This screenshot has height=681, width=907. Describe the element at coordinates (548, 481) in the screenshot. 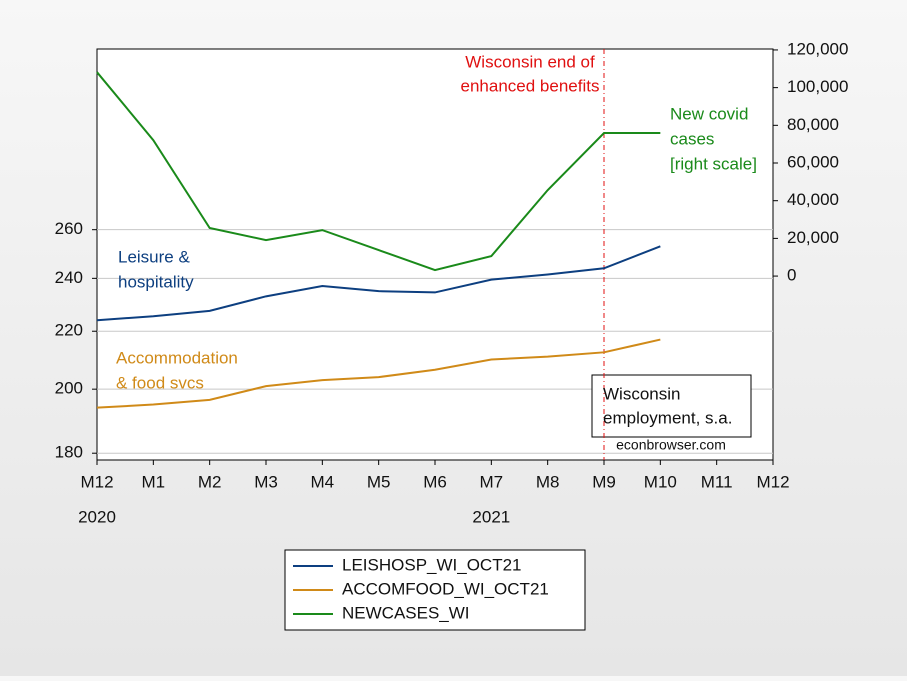

I see `x-tick-label: M8` at that location.